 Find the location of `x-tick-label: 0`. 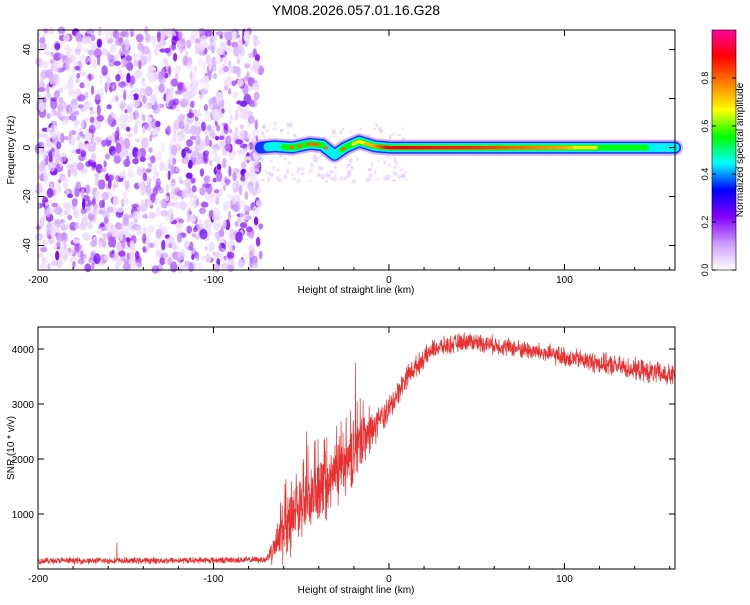

x-tick-label: 0 is located at coordinates (389, 579).